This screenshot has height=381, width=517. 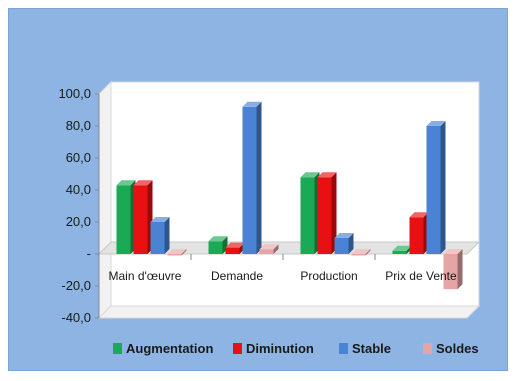 What do you see at coordinates (169, 348) in the screenshot?
I see `legend-label: Augmentation` at bounding box center [169, 348].